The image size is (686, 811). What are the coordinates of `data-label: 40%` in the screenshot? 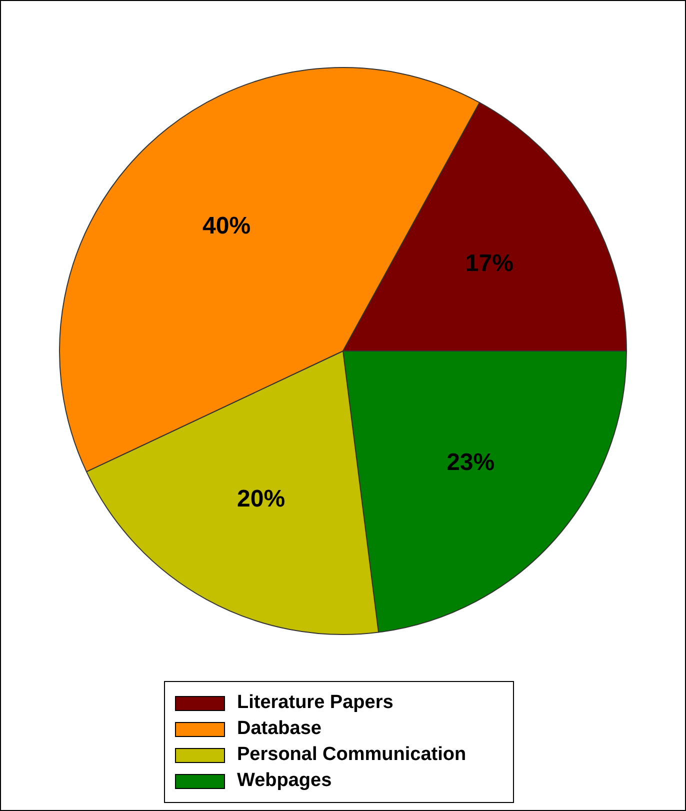 It's located at (226, 226).